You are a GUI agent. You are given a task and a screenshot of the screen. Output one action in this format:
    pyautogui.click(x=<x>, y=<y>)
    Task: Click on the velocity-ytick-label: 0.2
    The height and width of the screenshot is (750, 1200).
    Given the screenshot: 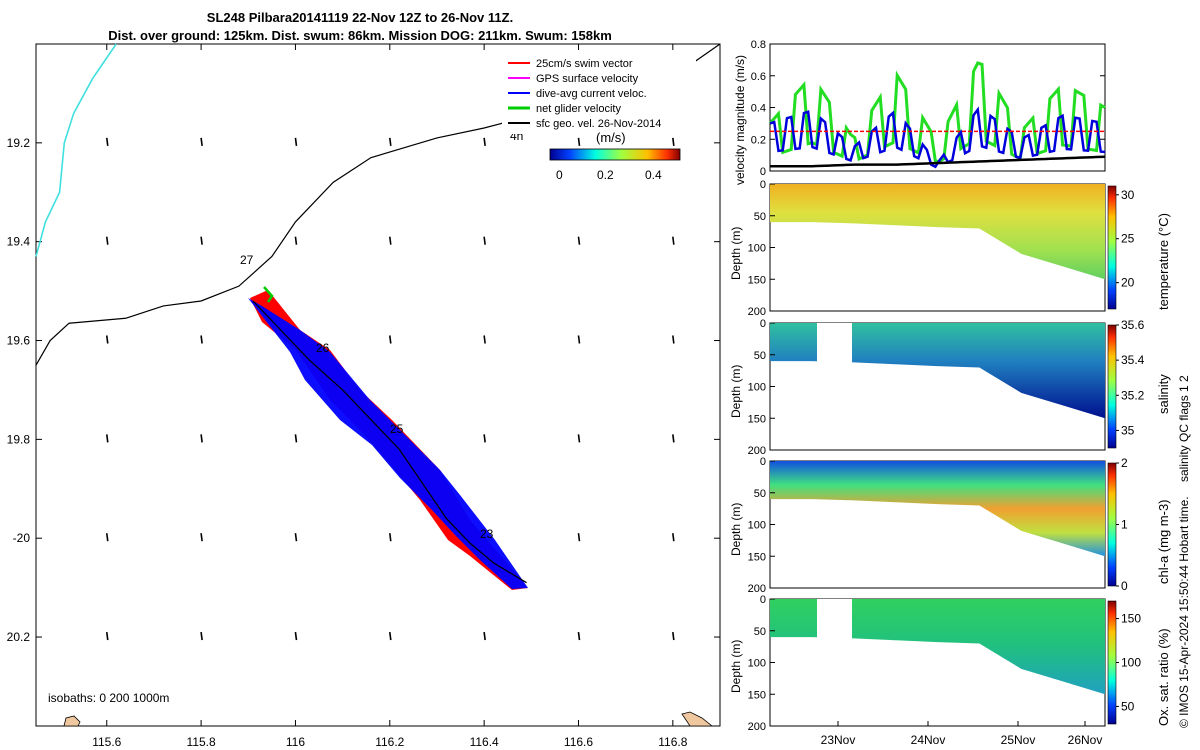 What is the action you would take?
    pyautogui.click(x=758, y=140)
    